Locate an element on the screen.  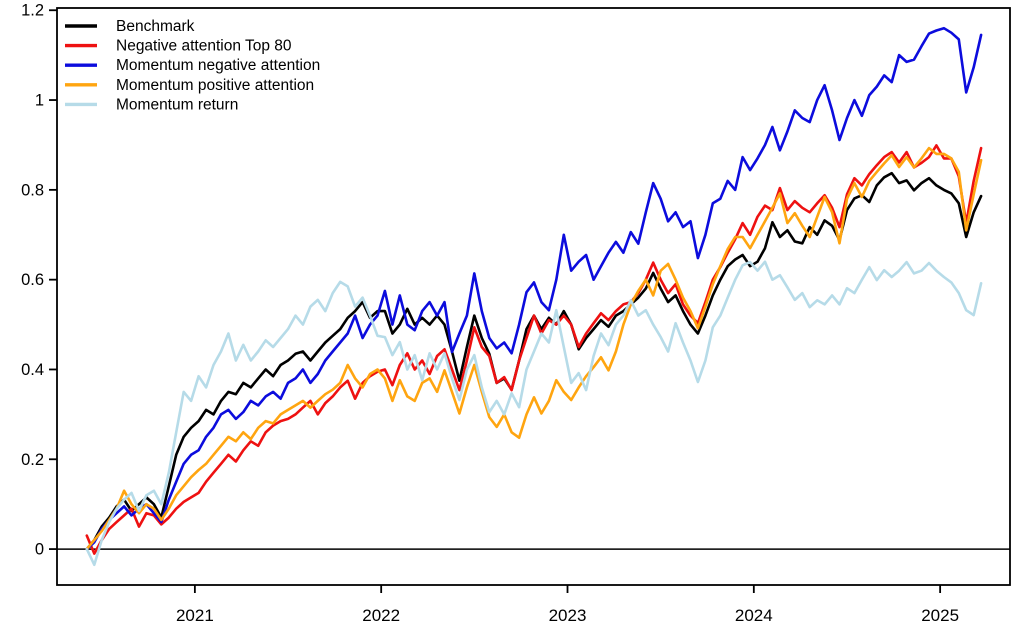
legend-entry: Momentum return is located at coordinates (151, 104).